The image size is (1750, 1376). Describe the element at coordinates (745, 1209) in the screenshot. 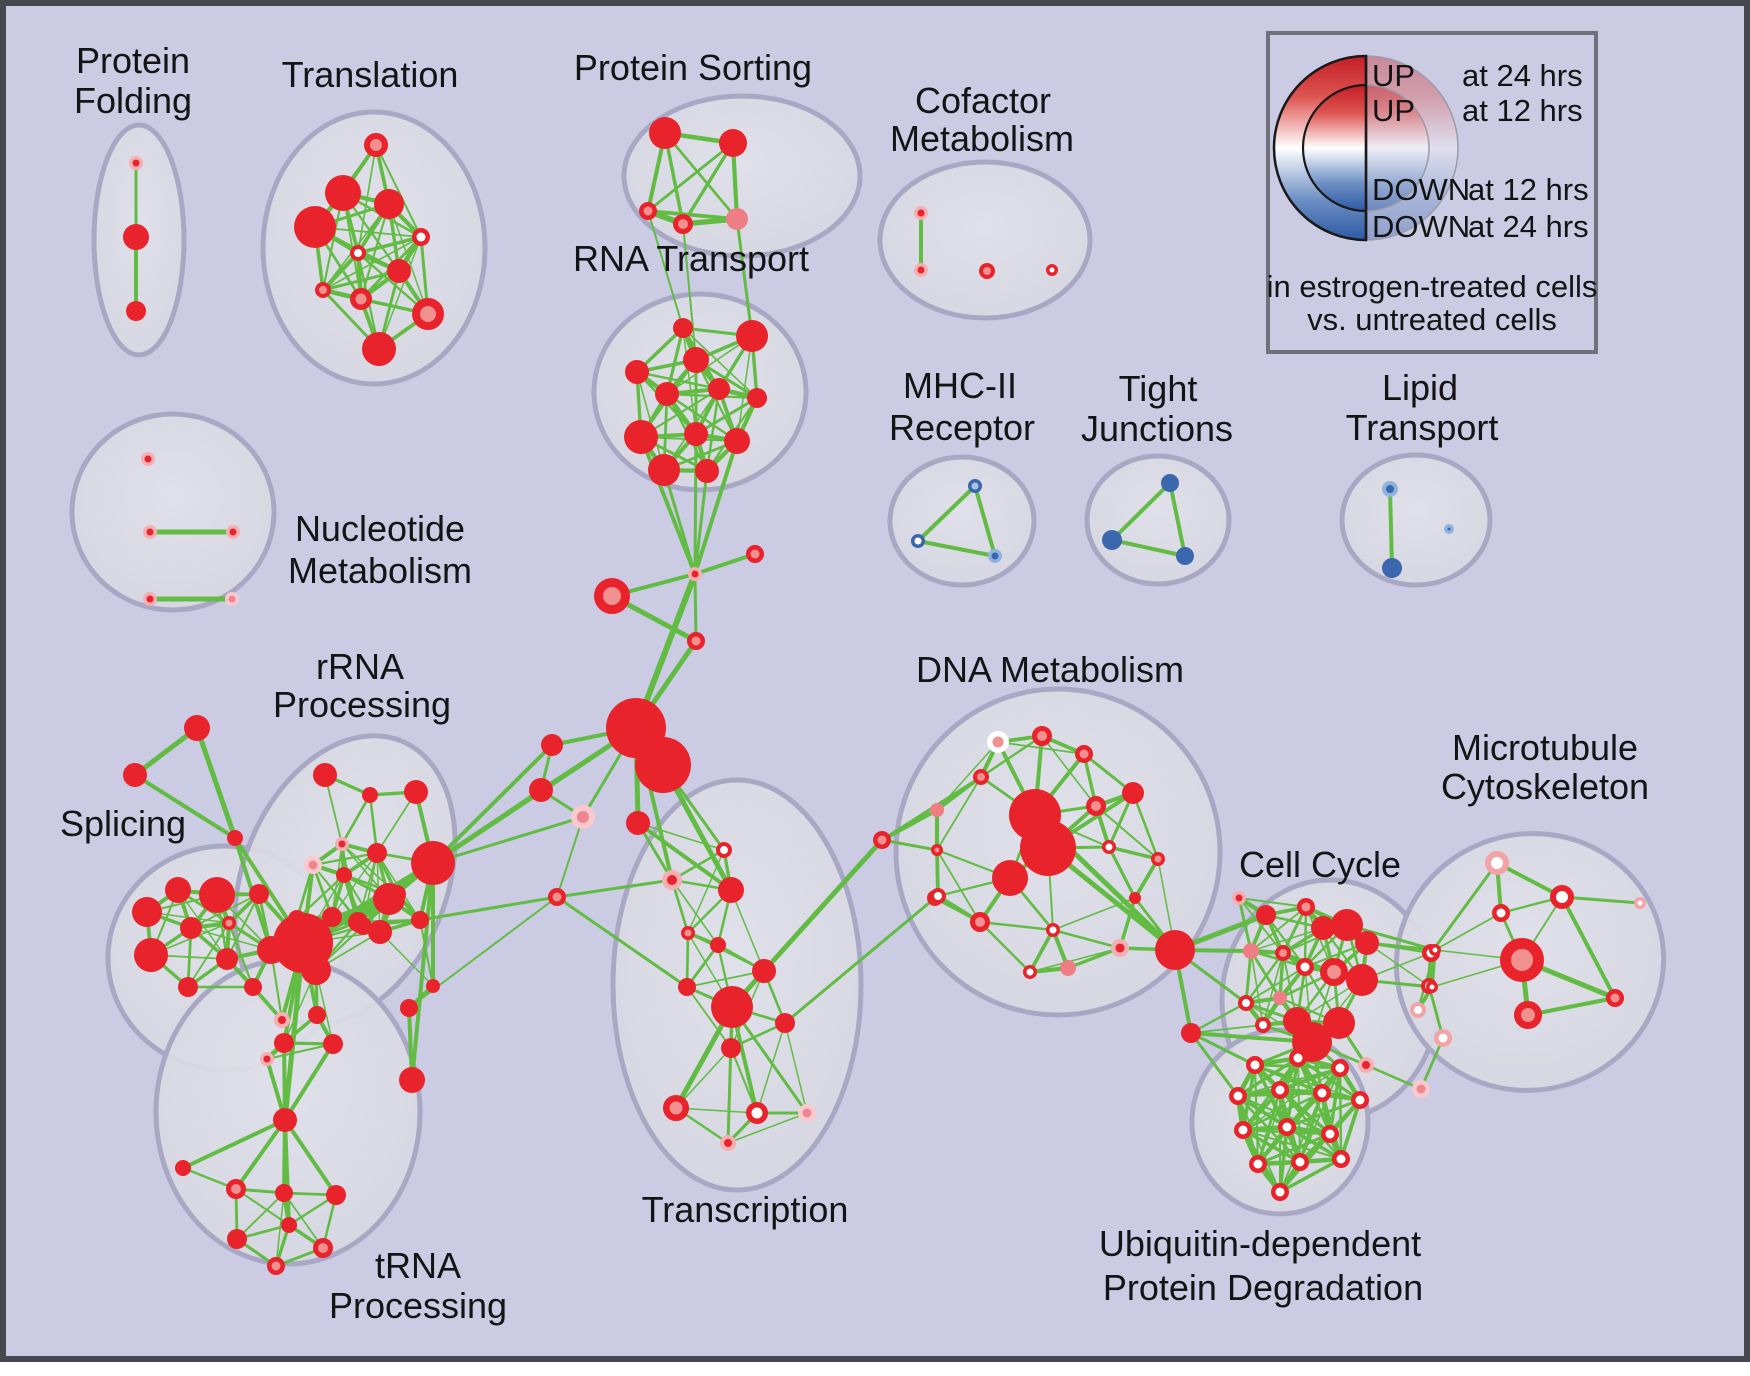

I see `cluster-label-transcription: Transcription` at that location.